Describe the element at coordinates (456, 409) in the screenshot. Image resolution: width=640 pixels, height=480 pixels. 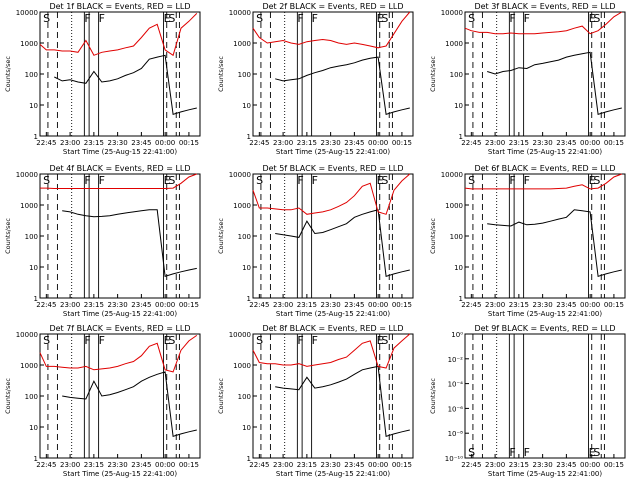
I see `y-tick-label: 10⁻⁶` at that location.